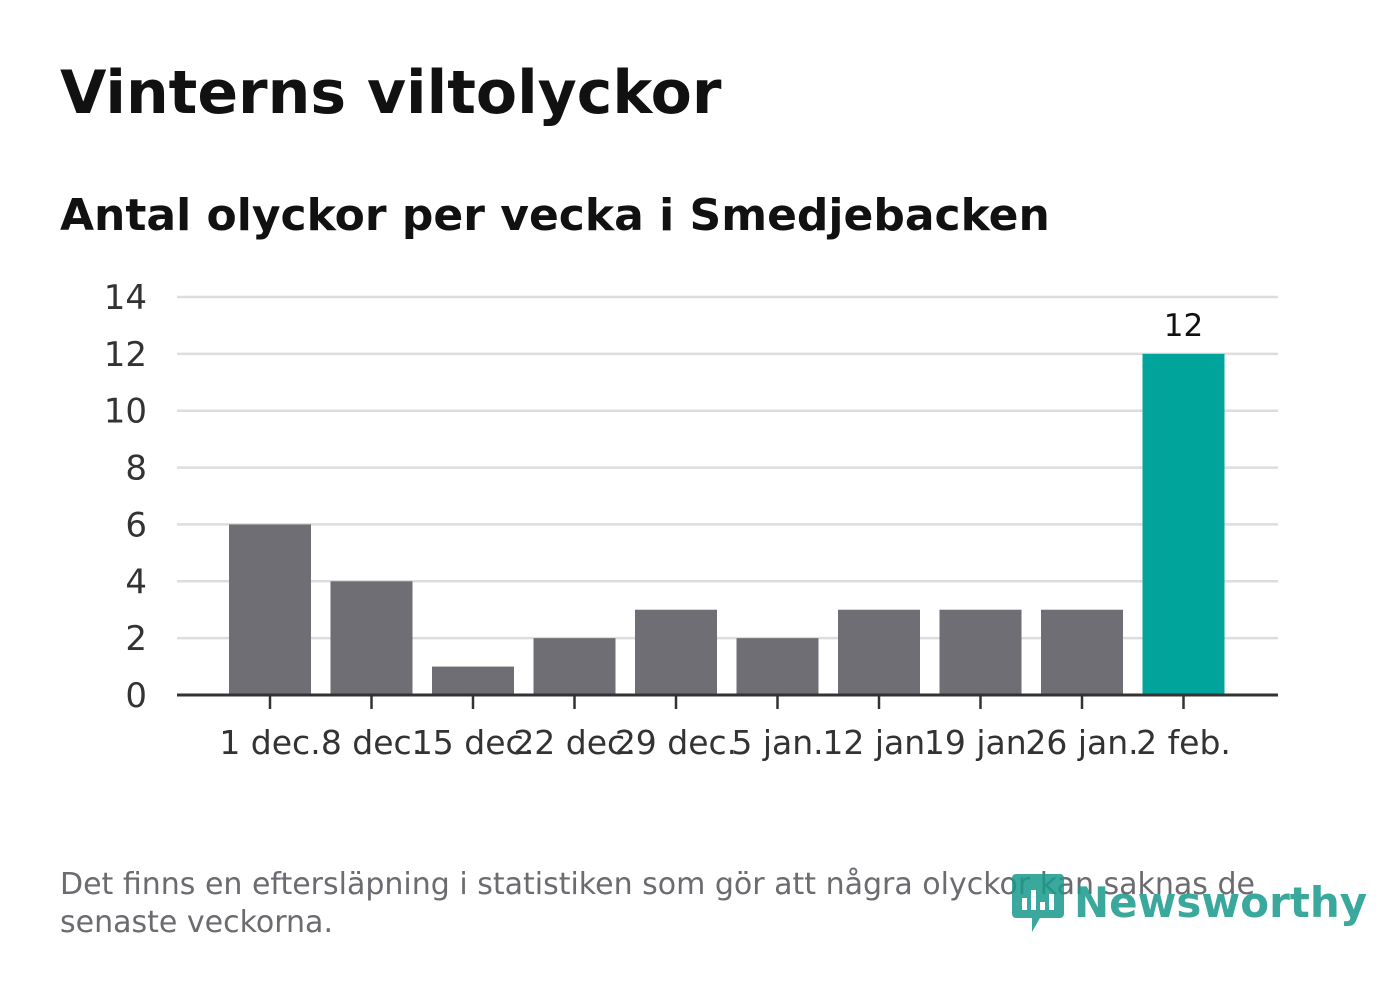 The height and width of the screenshot is (999, 1382). What do you see at coordinates (125, 298) in the screenshot?
I see `y-tick-label: 14` at bounding box center [125, 298].